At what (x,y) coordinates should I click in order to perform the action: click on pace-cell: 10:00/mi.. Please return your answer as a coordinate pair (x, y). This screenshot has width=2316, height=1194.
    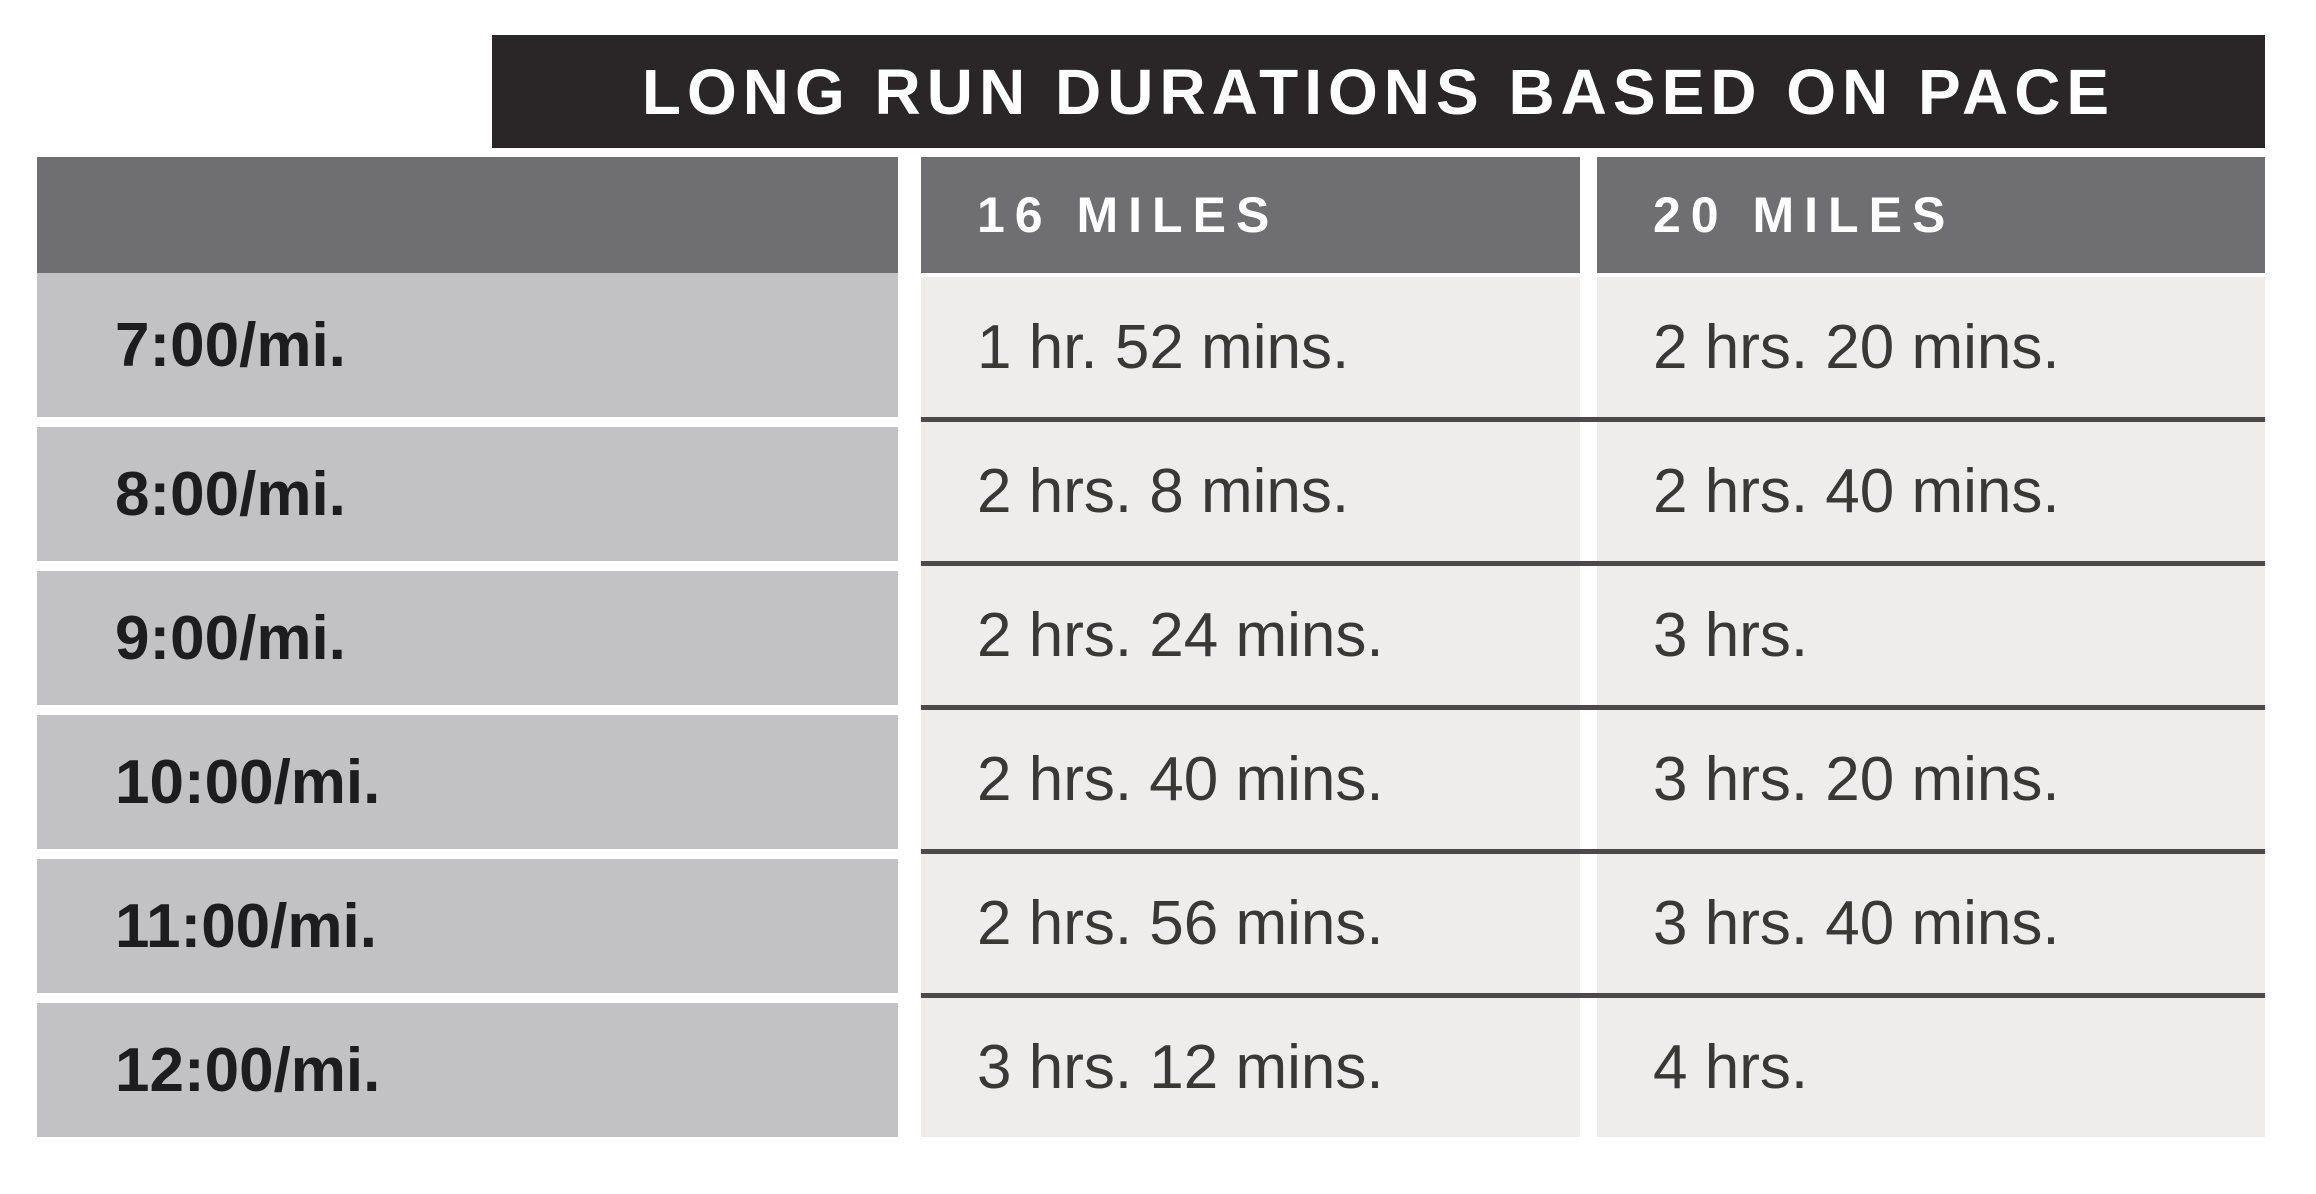
    Looking at the image, I should click on (467, 777).